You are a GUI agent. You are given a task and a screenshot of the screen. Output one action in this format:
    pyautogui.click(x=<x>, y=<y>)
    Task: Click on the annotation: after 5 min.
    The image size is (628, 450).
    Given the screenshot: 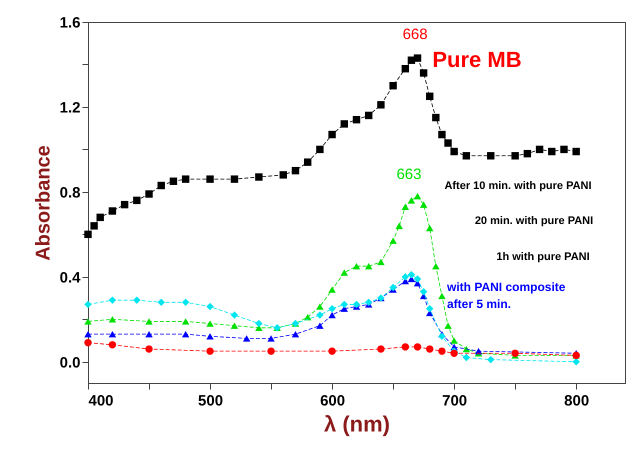 What is the action you would take?
    pyautogui.click(x=479, y=304)
    